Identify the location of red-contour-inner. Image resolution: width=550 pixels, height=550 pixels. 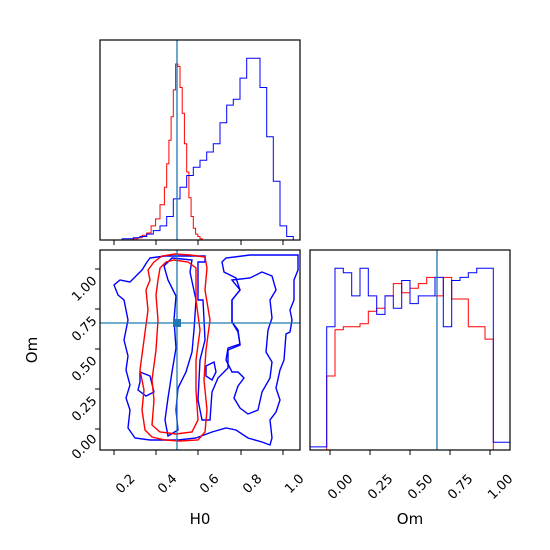
(176, 347).